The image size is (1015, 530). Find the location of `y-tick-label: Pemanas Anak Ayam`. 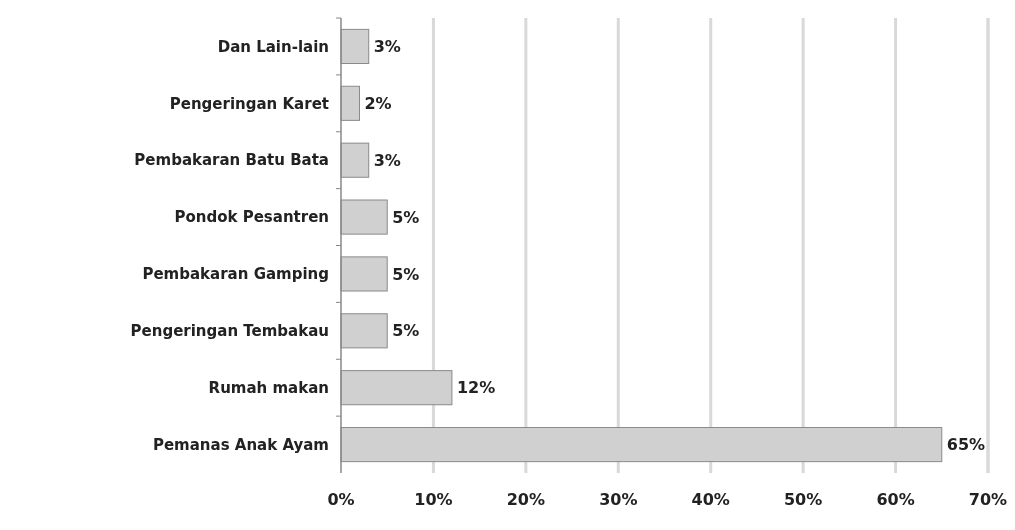

y-tick-label: Pemanas Anak Ayam is located at coordinates (240, 444).